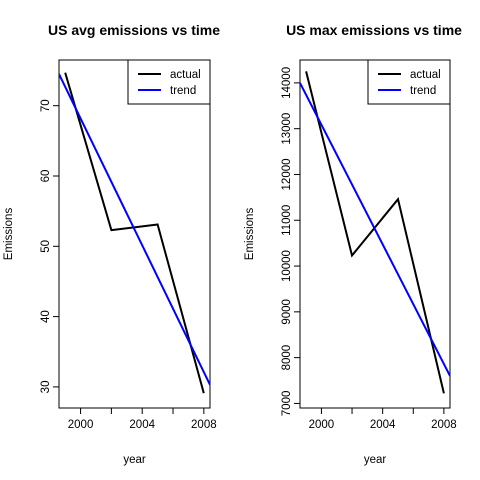 The height and width of the screenshot is (480, 480). Describe the element at coordinates (287, 129) in the screenshot. I see `y-tick-label: 13000` at that location.